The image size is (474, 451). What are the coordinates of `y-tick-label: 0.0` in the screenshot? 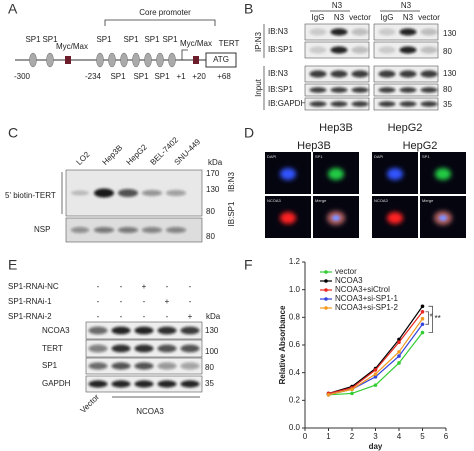 It's located at (295, 427).